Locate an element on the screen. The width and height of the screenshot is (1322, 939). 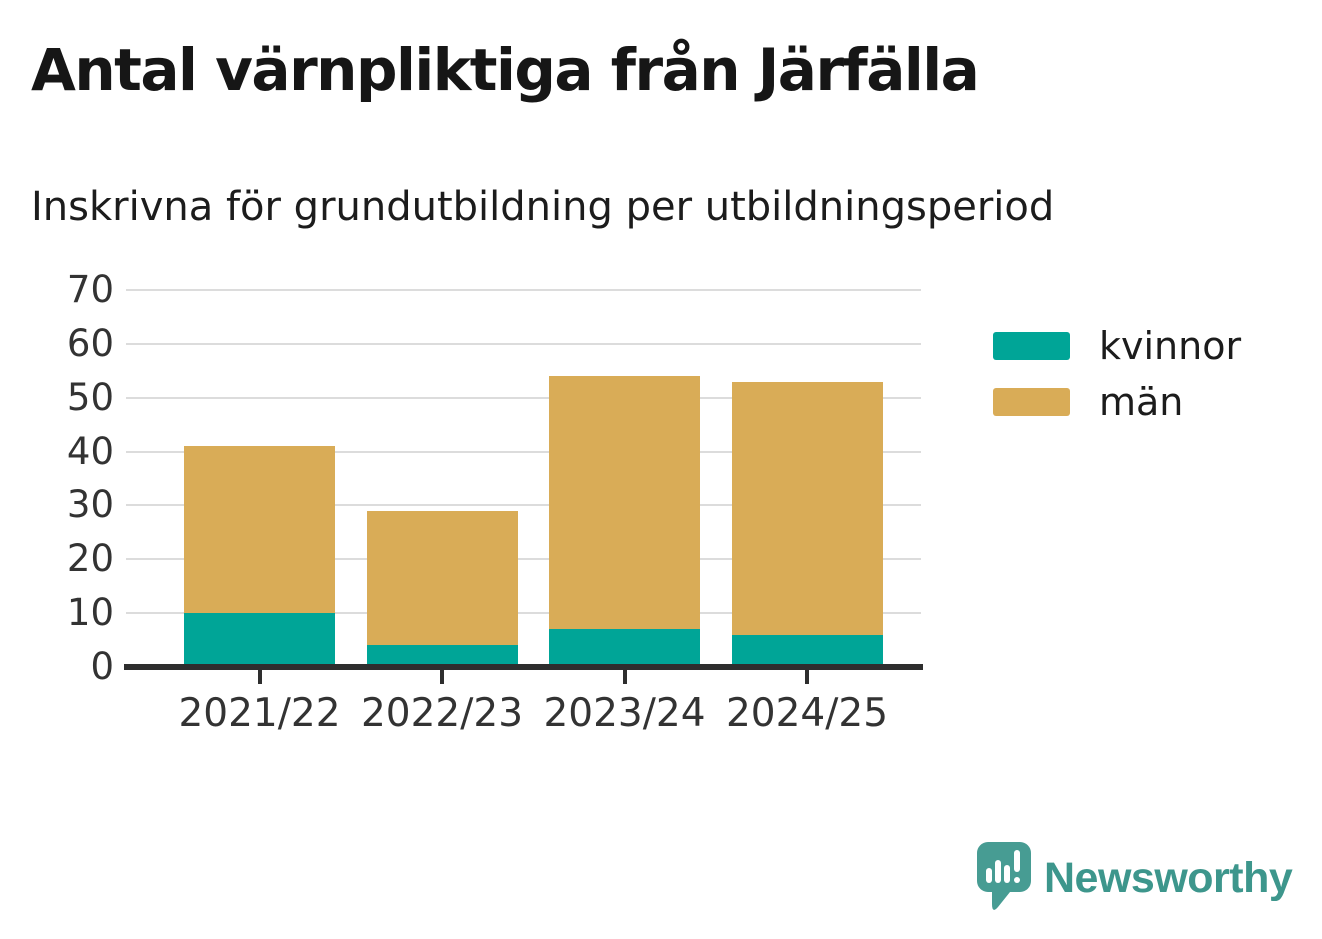
legend-item-män: män is located at coordinates (1117, 402).